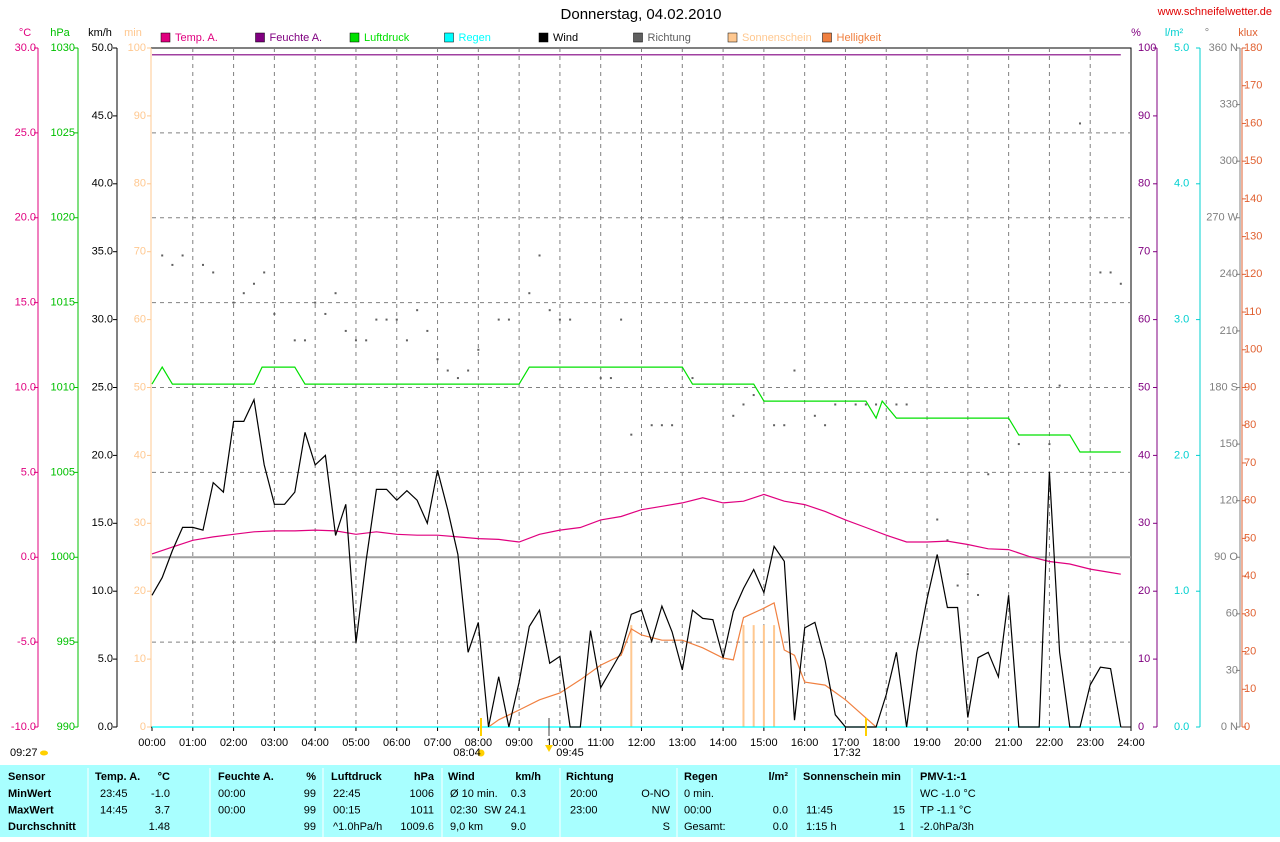 The height and width of the screenshot is (842, 1280). Describe the element at coordinates (1181, 591) in the screenshot. I see `y-tick-label: 1.0` at that location.